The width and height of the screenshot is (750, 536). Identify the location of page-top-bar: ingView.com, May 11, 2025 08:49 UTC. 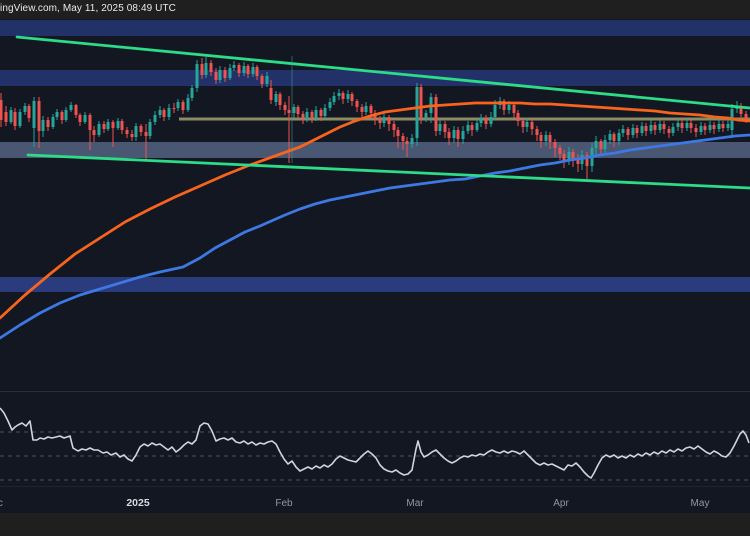
(375, 9).